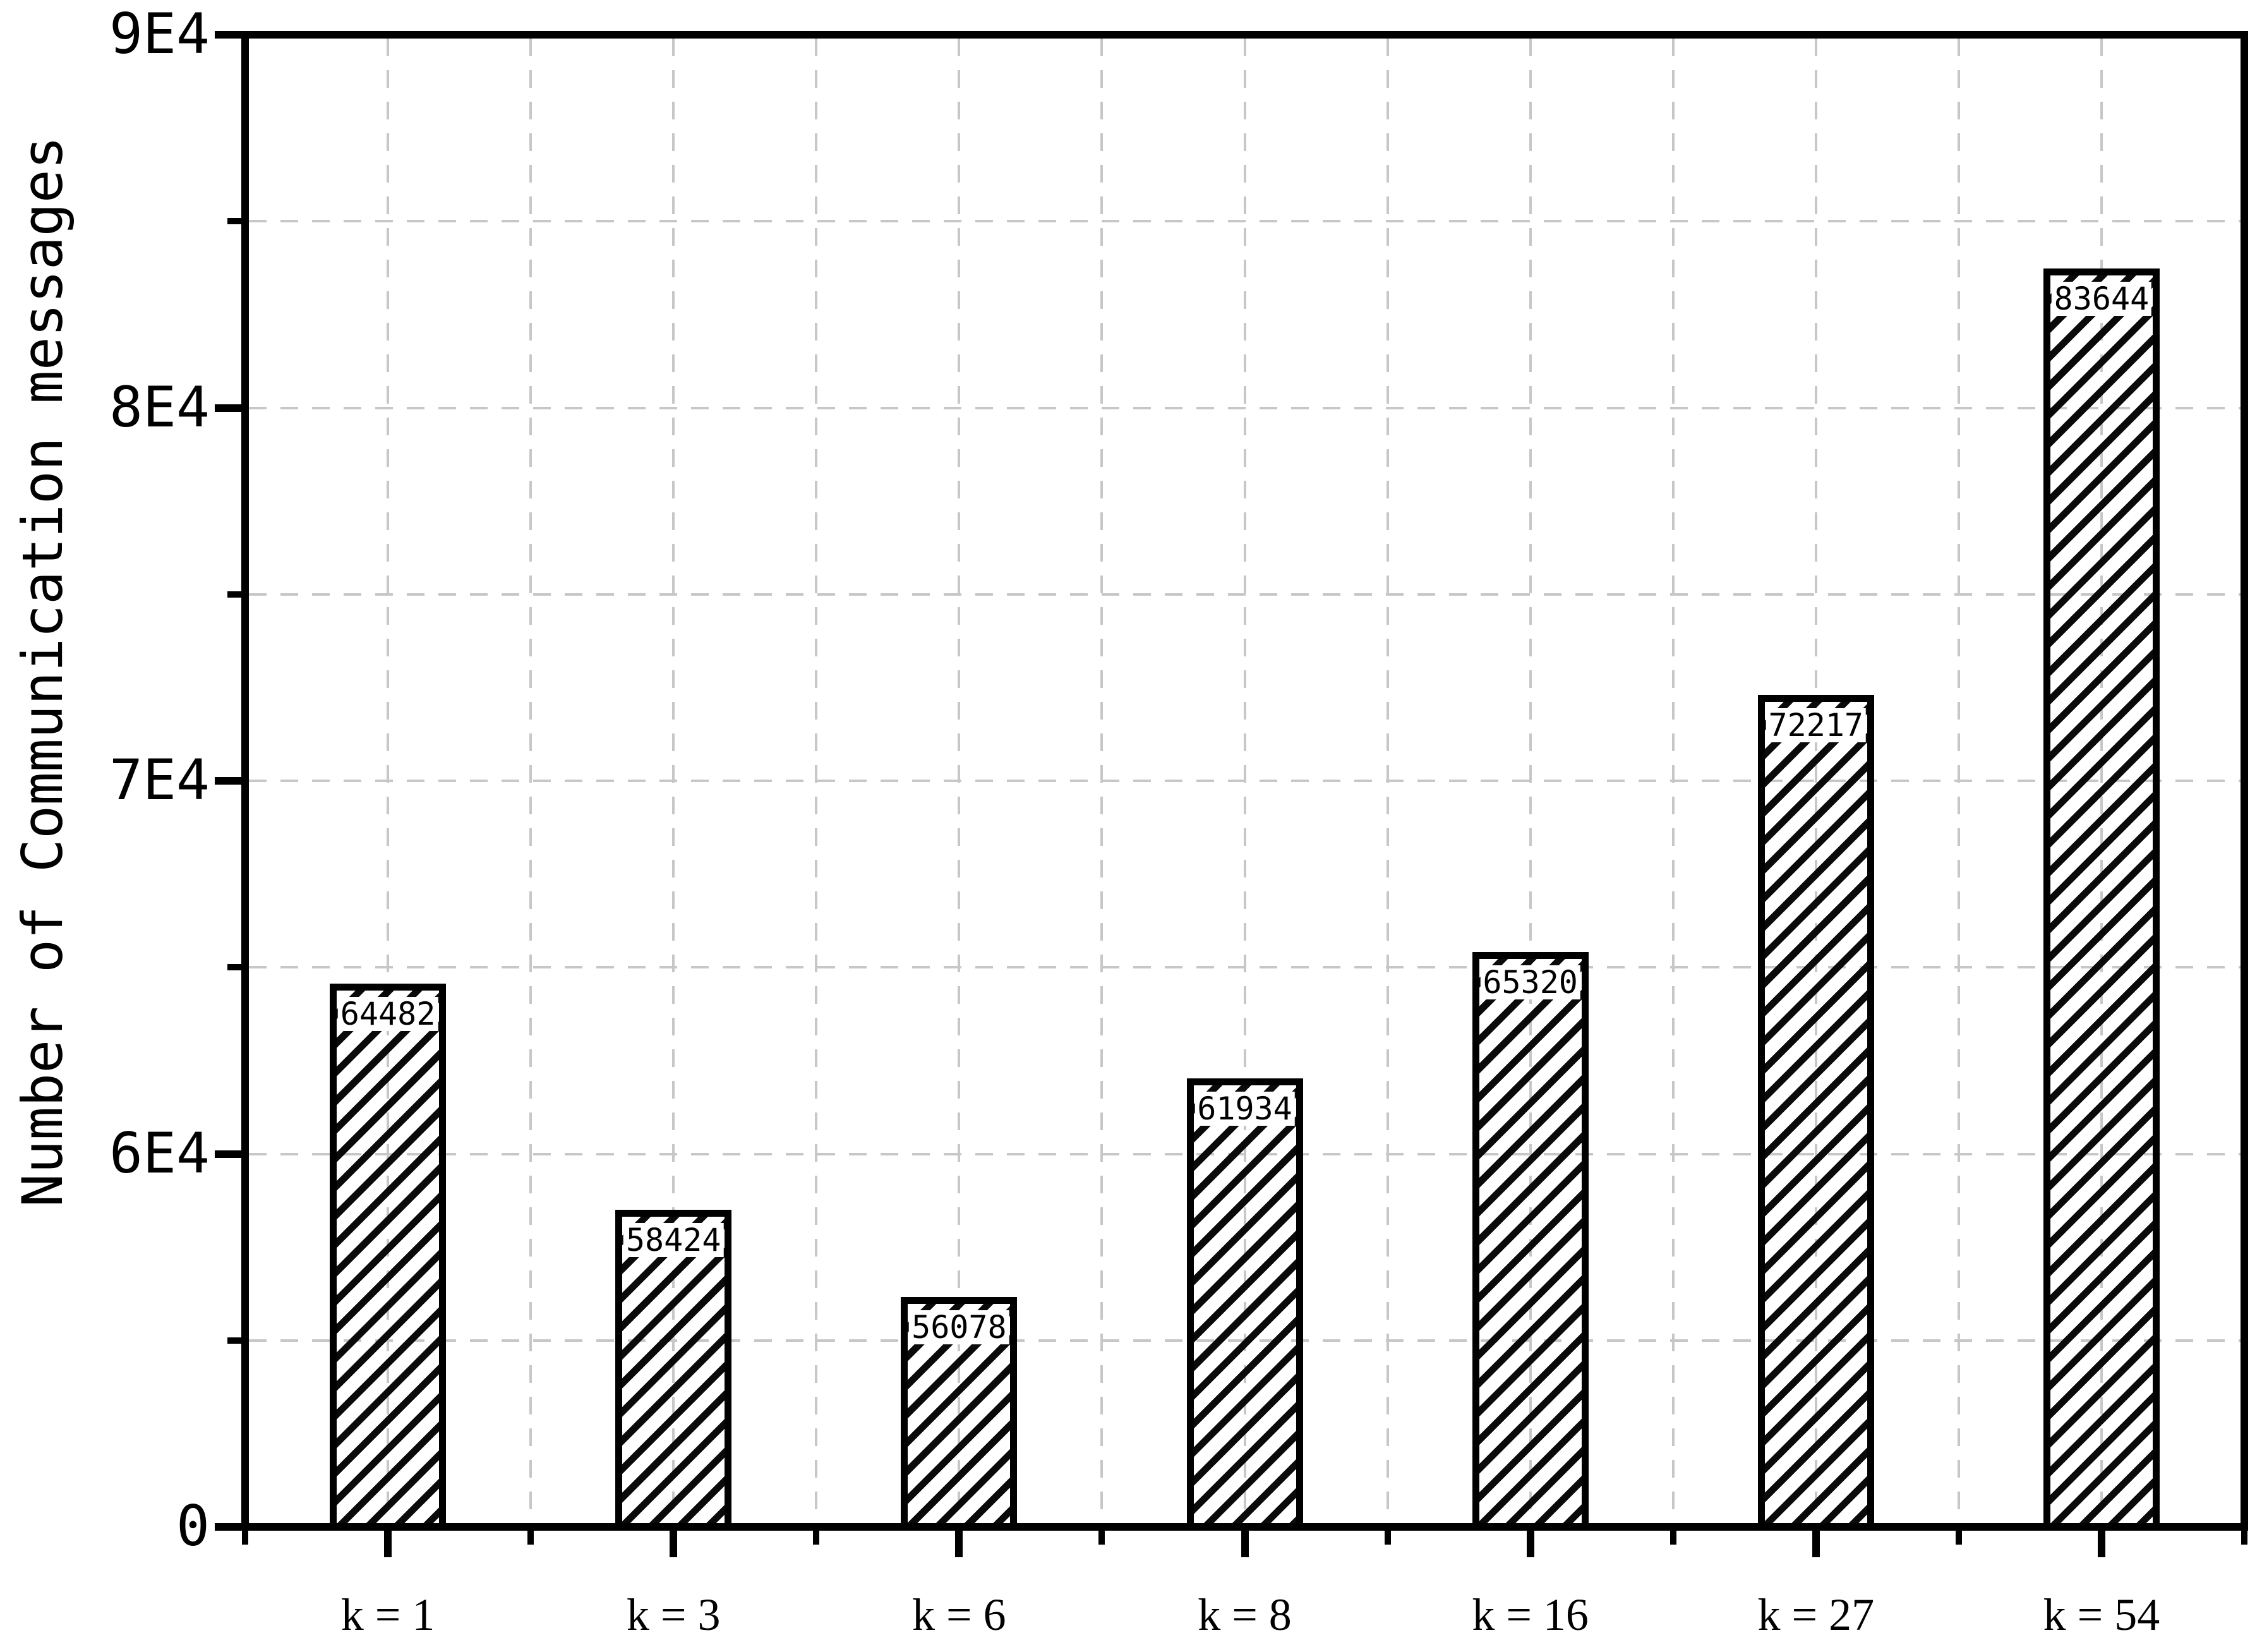  What do you see at coordinates (1245, 1614) in the screenshot?
I see `x-category-label: k = 8` at bounding box center [1245, 1614].